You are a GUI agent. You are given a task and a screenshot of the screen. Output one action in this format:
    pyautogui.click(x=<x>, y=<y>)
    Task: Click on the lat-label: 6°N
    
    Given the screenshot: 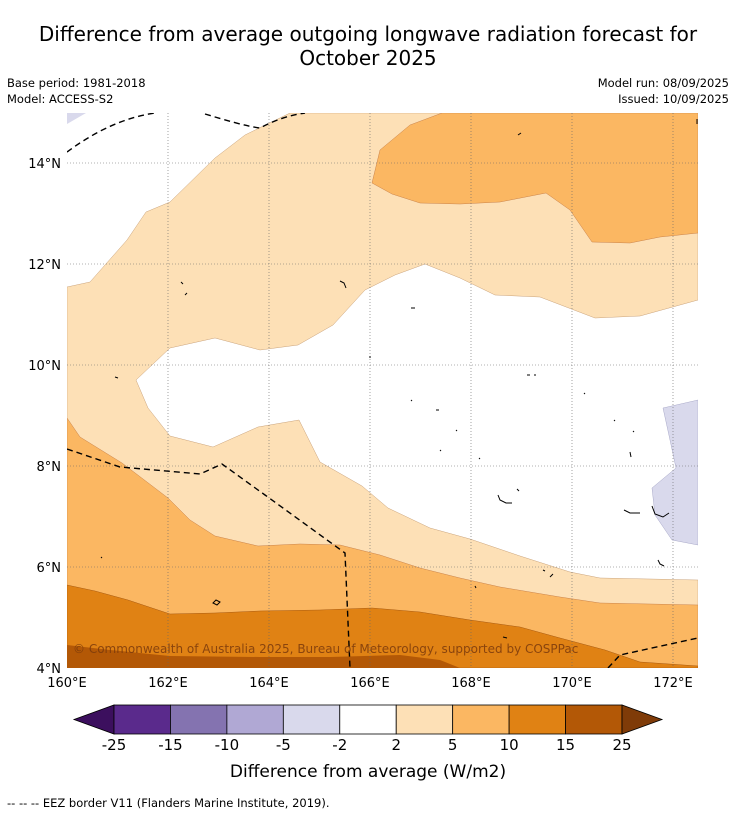 What is the action you would take?
    pyautogui.click(x=49, y=568)
    